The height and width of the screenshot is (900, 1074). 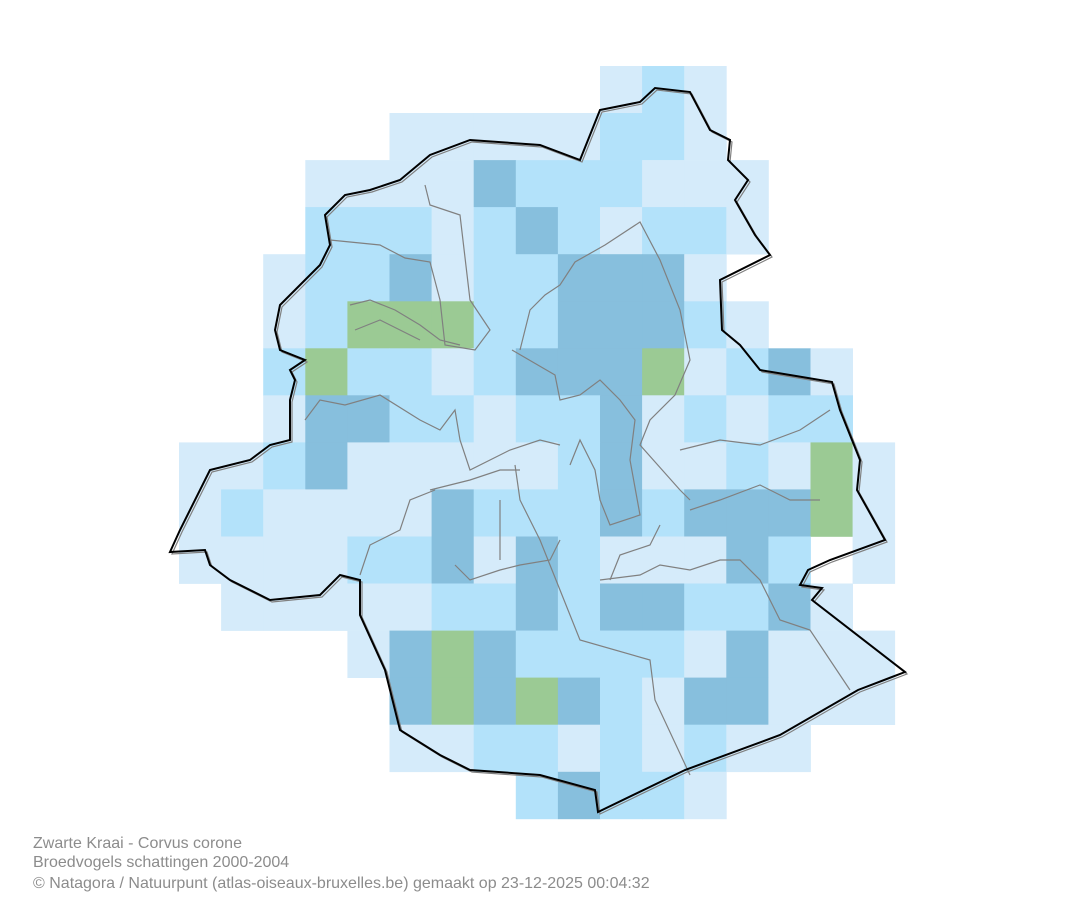 I want to click on caption-species: Zwarte Kraai - Corvus corone, so click(x=137, y=843).